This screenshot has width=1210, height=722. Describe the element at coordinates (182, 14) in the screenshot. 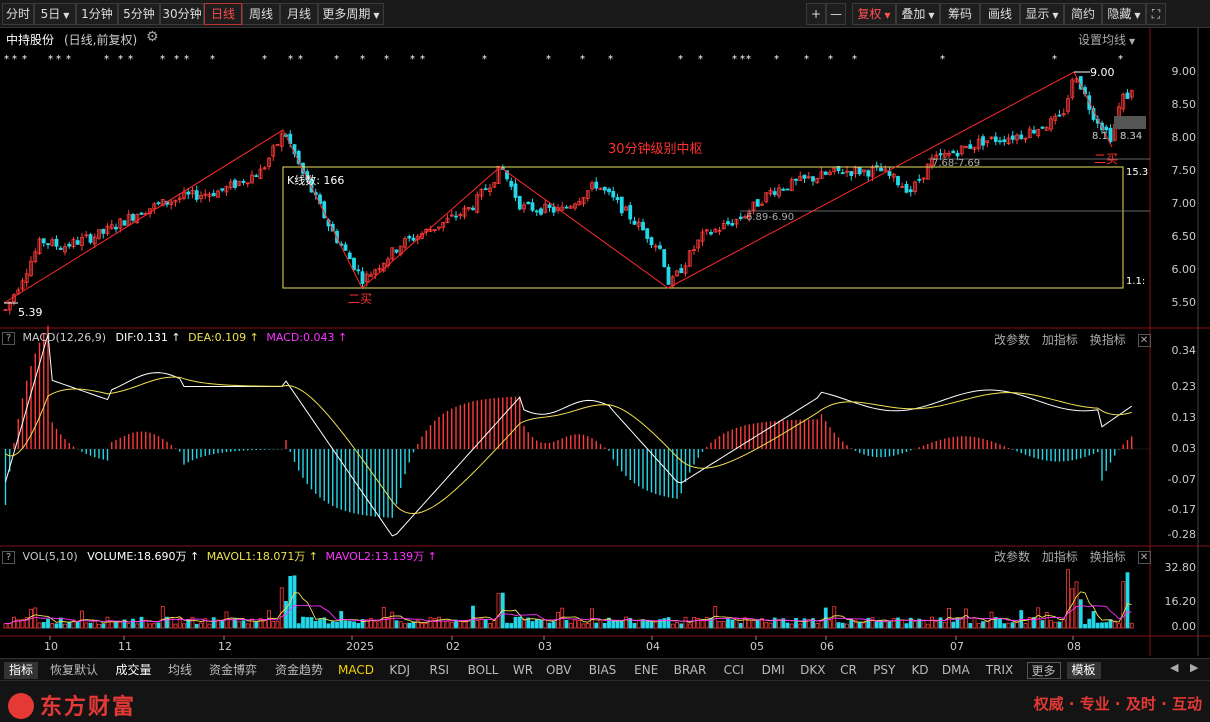

I see `period-tab-4: 30分钟` at that location.